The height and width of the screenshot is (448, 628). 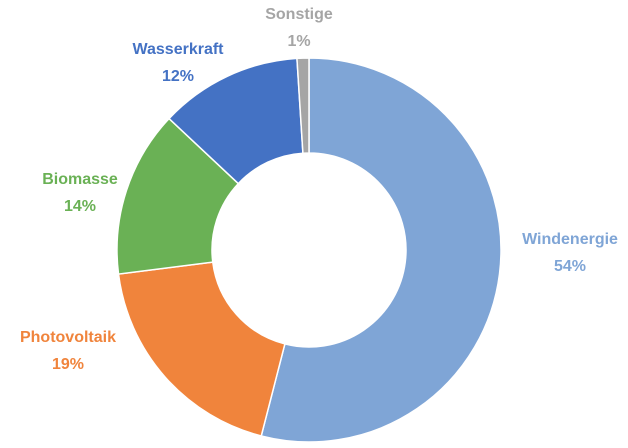 What do you see at coordinates (570, 239) in the screenshot?
I see `slice-label: Windenergie` at bounding box center [570, 239].